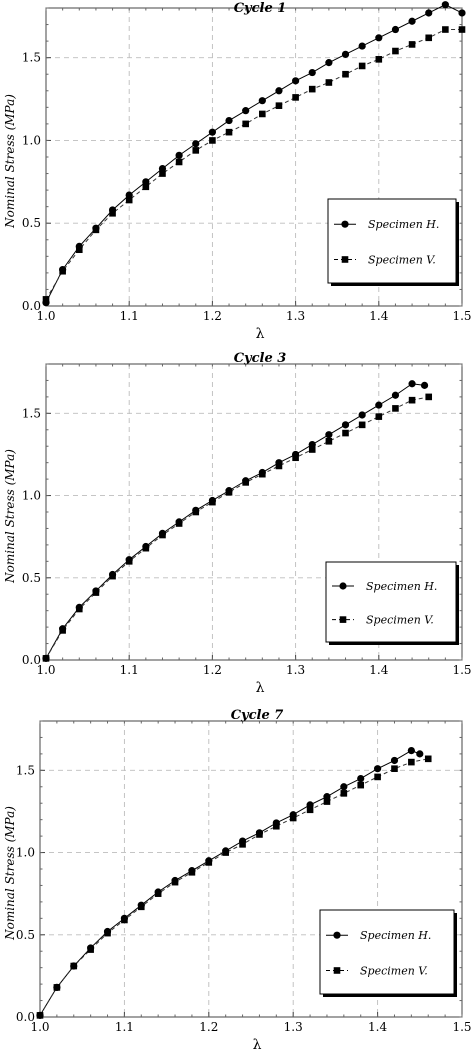  Describe the element at coordinates (403, 224) in the screenshot. I see `legend-label: Specimen H.` at that location.